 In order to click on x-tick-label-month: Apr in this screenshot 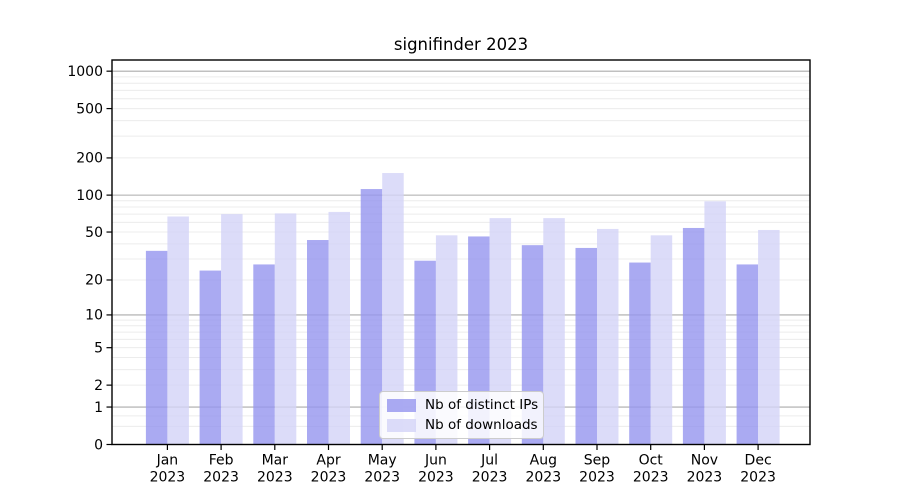, I will do `click(328, 461)`.